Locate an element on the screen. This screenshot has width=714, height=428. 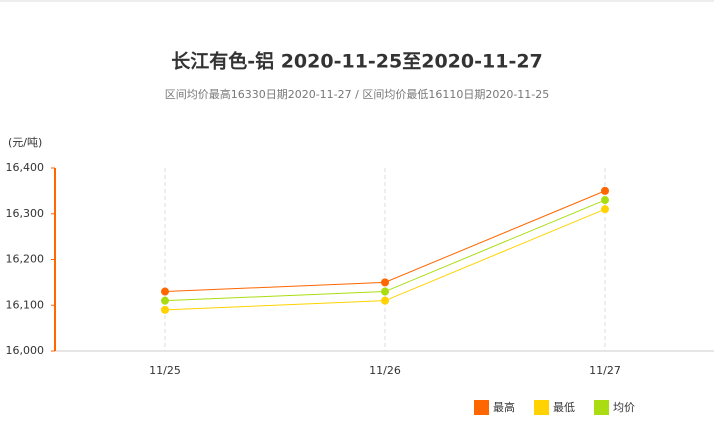
legend-label: 最低 is located at coordinates (564, 407).